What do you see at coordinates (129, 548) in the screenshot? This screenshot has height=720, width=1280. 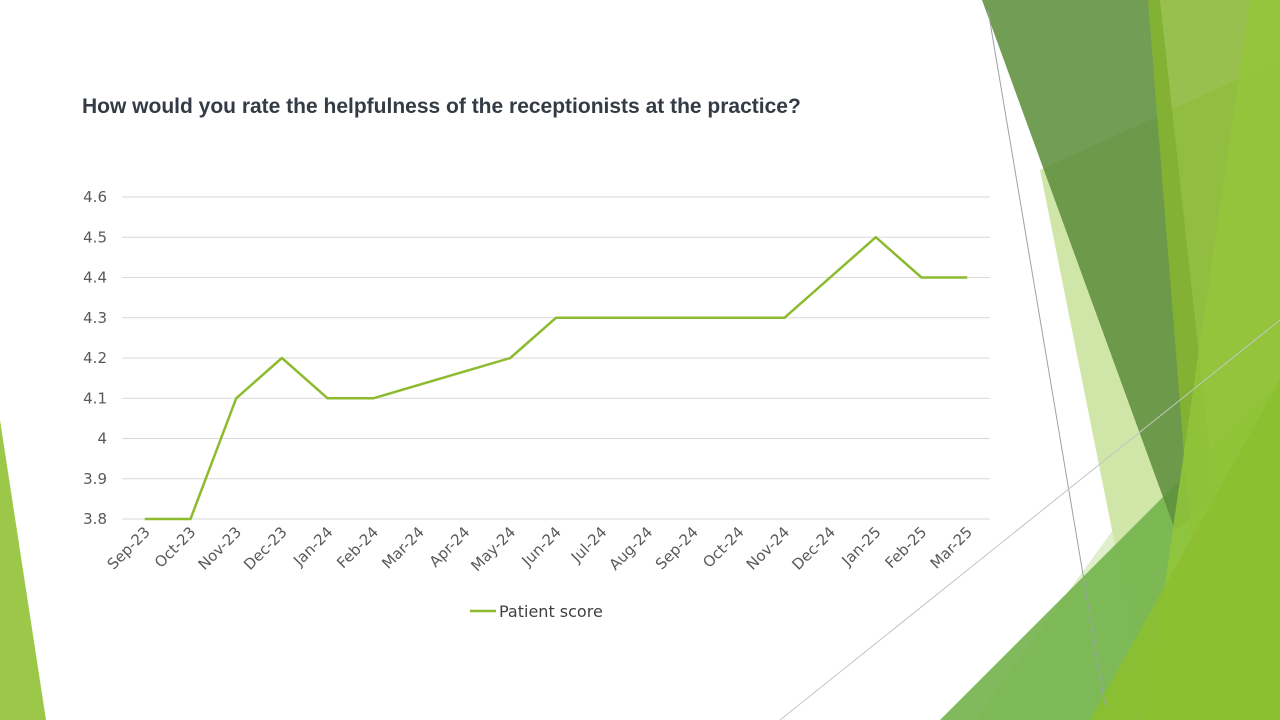 I see `x-tick-label: Sep-23` at bounding box center [129, 548].